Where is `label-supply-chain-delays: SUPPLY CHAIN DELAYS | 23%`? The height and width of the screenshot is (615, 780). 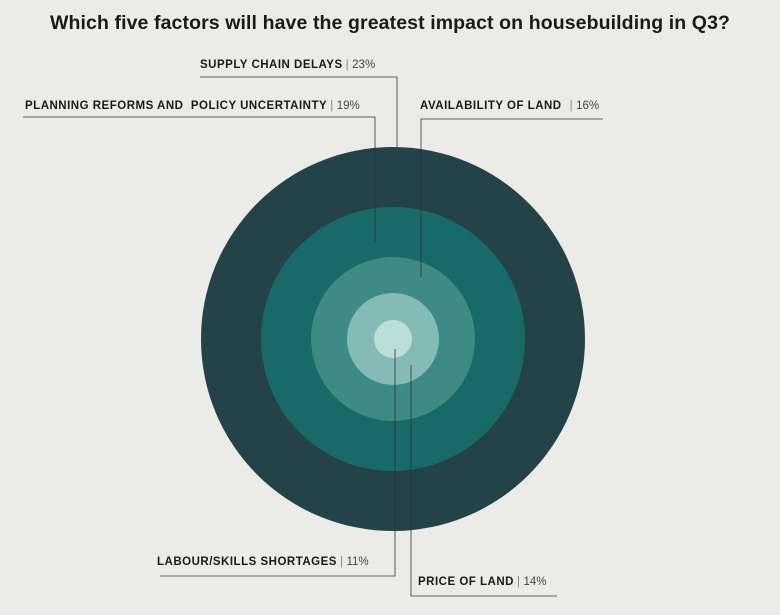
label-supply-chain-delays: SUPPLY CHAIN DELAYS | 23% is located at coordinates (288, 65).